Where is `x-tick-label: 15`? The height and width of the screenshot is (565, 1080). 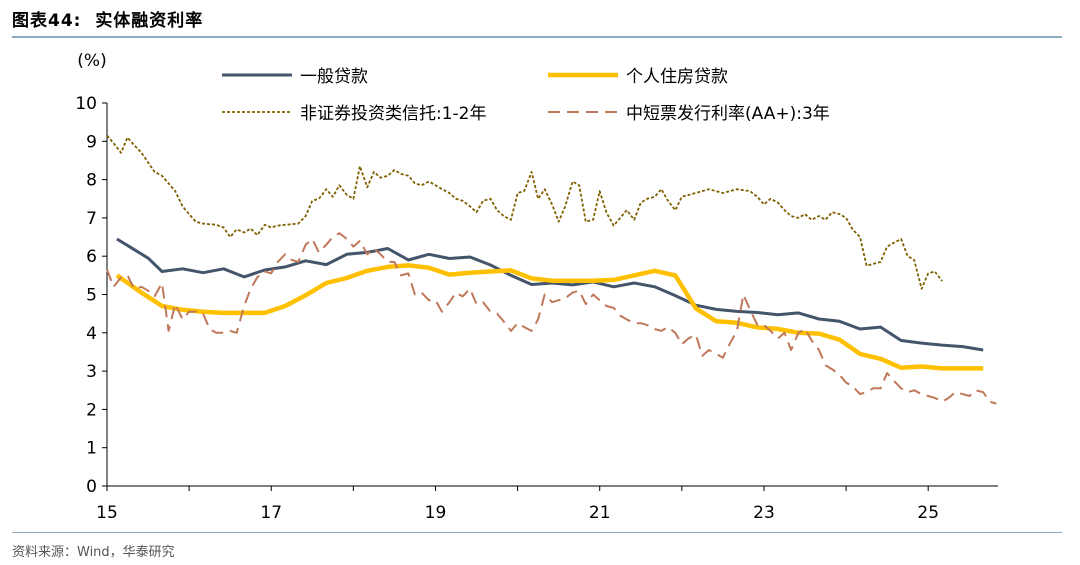
x-tick-label: 15 is located at coordinates (107, 513).